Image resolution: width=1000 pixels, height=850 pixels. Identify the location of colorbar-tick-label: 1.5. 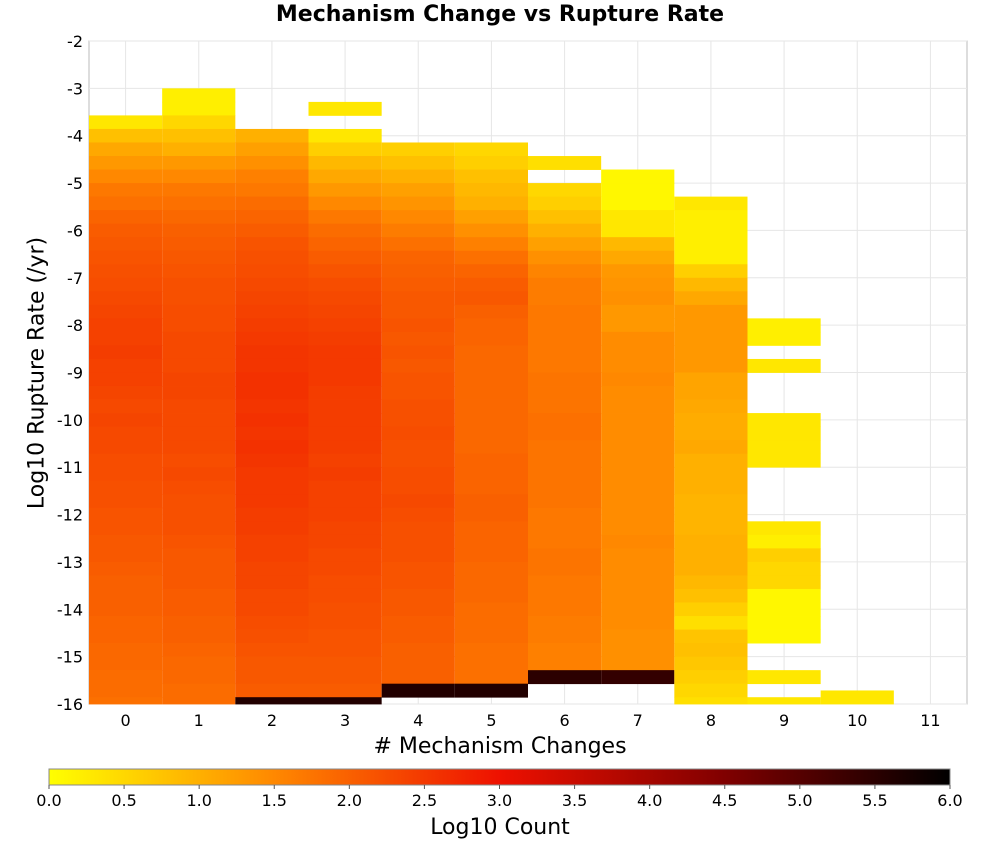
(274, 800).